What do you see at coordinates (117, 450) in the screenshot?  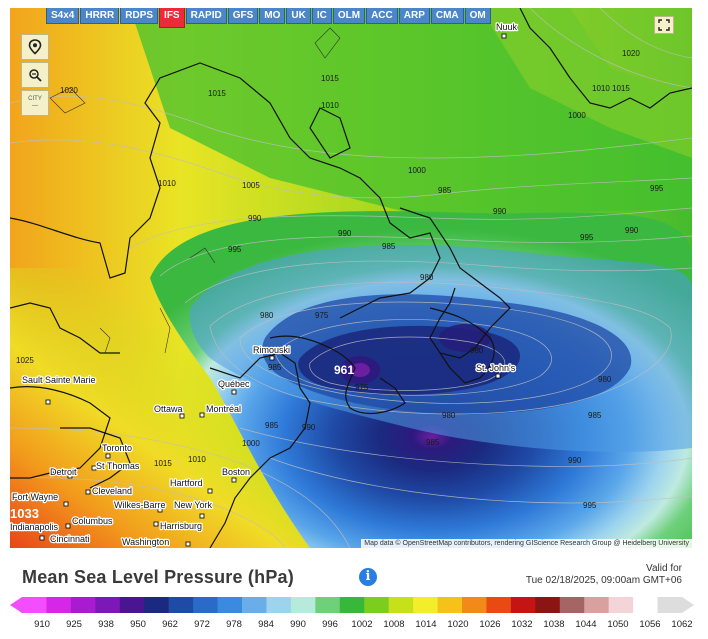 I see `city-marker: Toronto` at bounding box center [117, 450].